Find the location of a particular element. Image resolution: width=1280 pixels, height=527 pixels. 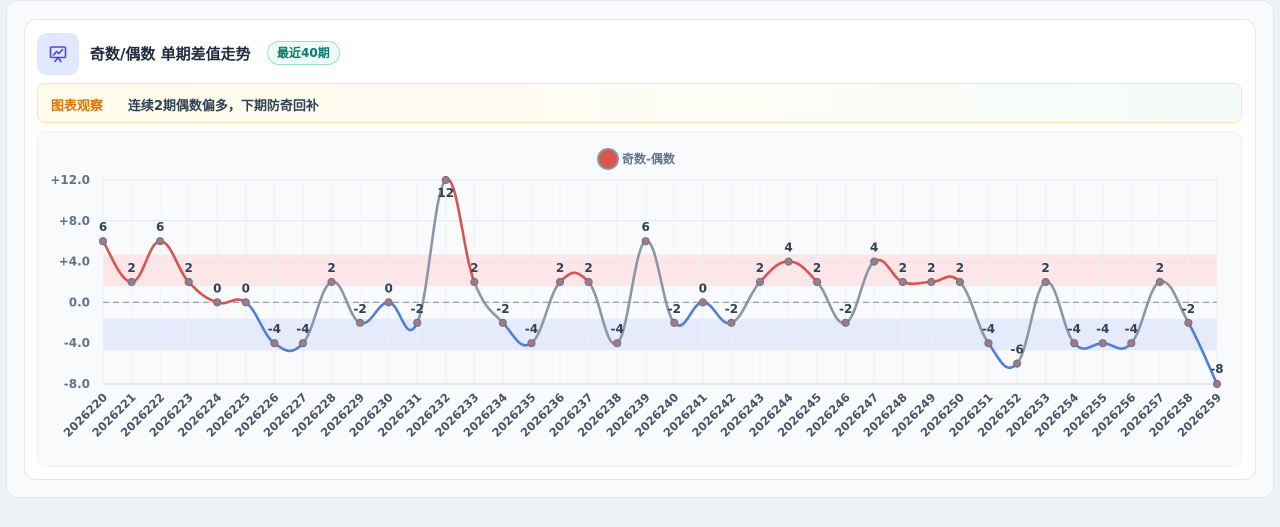

insight-text: 连续2期偶数偏多，下期防奇回补 is located at coordinates (224, 106).